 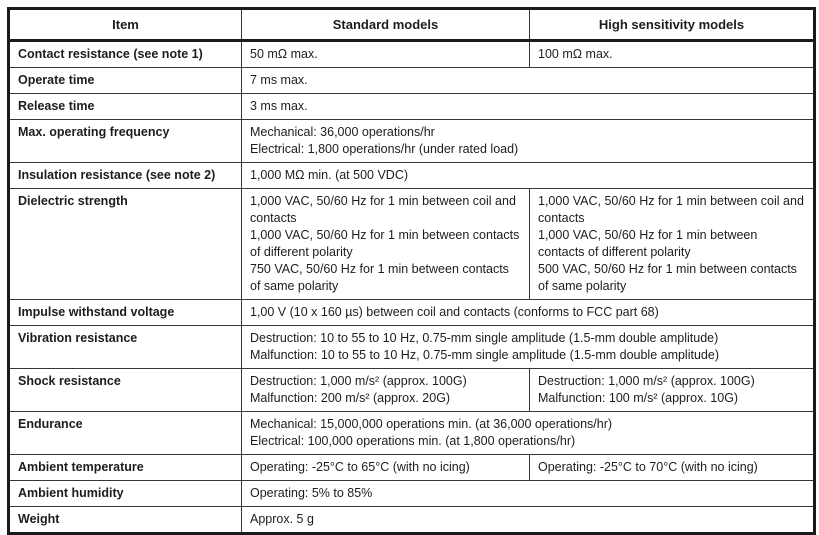 I want to click on table-row: Release time 3 ms max., so click(x=411, y=106).